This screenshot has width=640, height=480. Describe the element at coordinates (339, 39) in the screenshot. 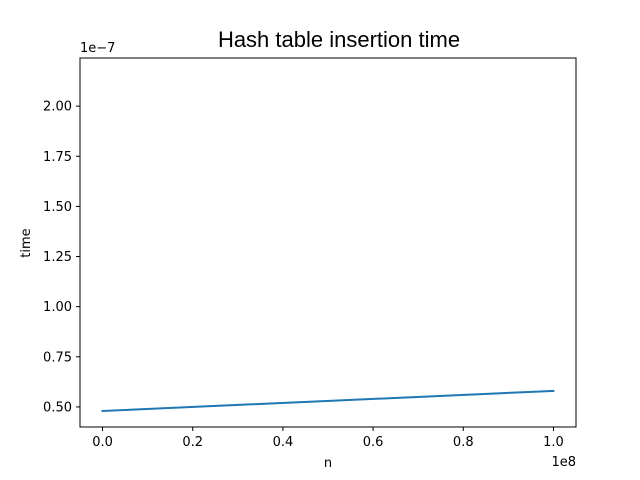

I see `chart-title: Hash table insertion time` at that location.